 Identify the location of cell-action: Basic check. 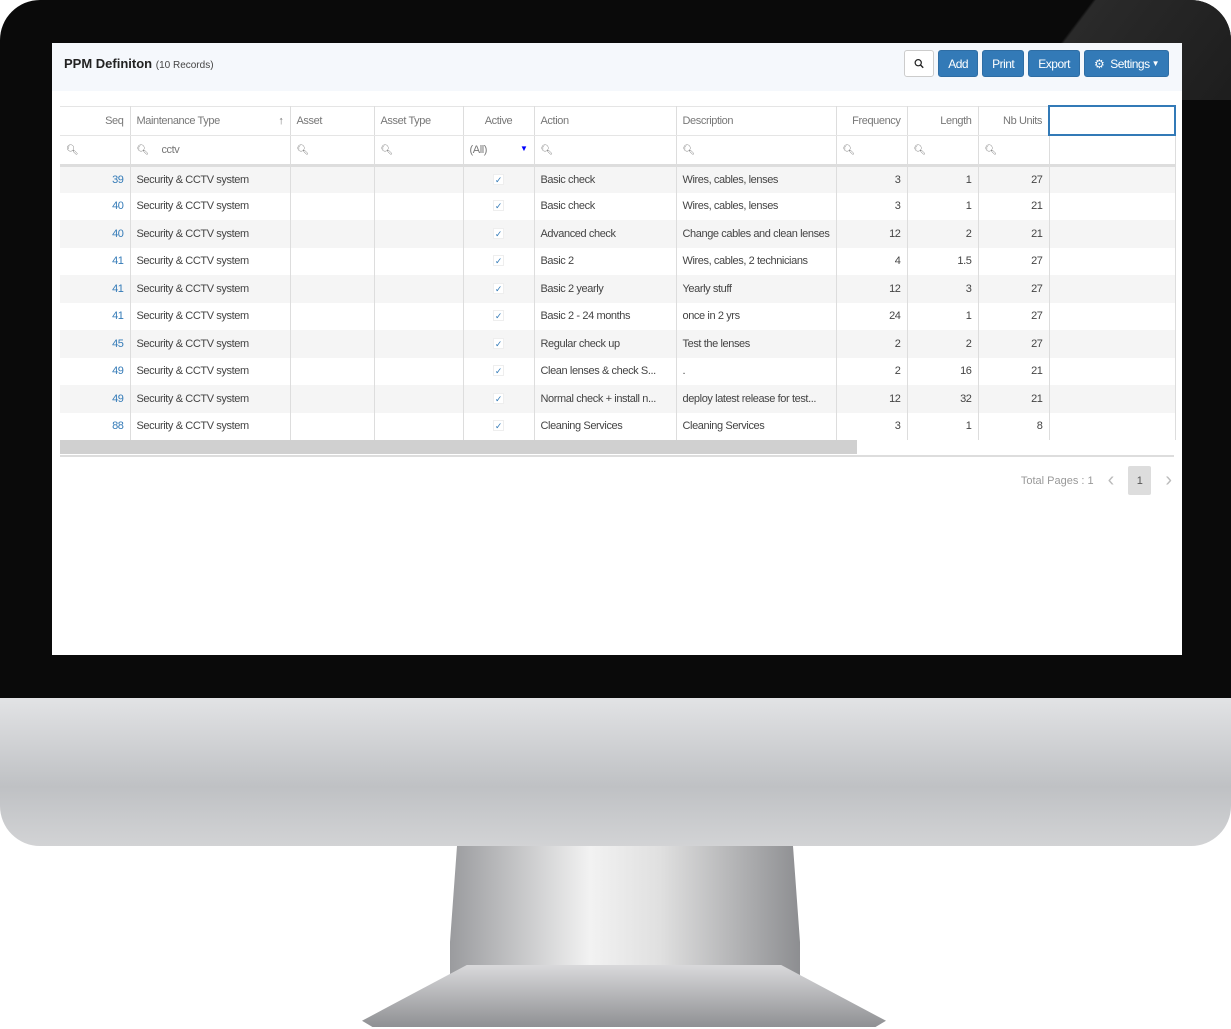
(605, 179).